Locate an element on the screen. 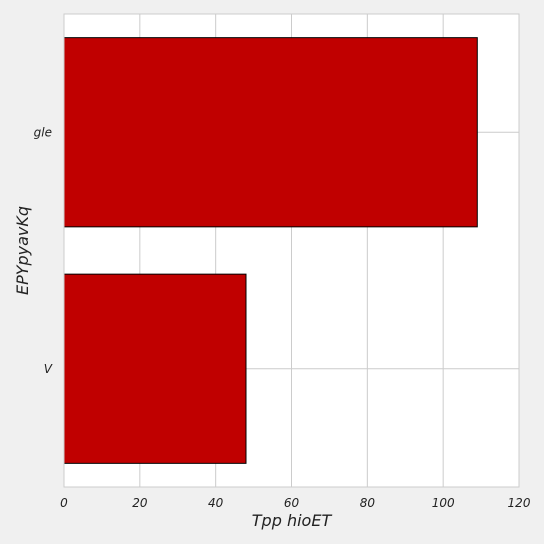 The height and width of the screenshot is (544, 544). y-axis-label: EPYpyavKq is located at coordinates (22, 250).